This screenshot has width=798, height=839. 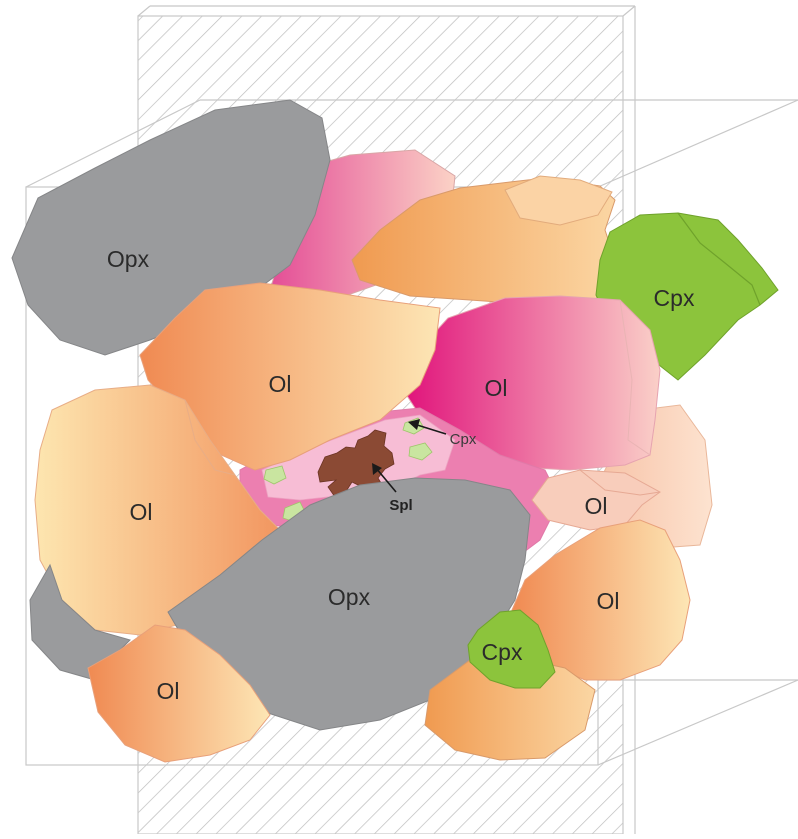 I want to click on spl-pointer-arrow, so click(x=386, y=480).